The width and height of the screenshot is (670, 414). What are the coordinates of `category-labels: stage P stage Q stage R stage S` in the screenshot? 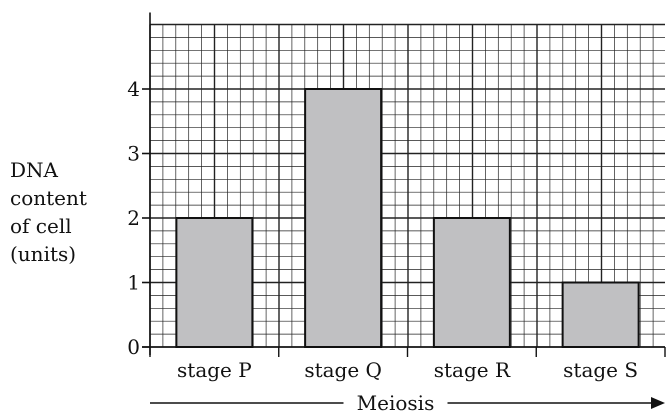 It's located at (407, 370).